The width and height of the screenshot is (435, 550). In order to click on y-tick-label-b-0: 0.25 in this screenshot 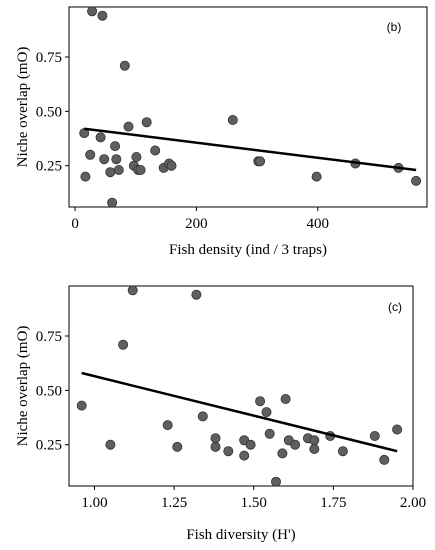, I will do `click(49, 167)`.